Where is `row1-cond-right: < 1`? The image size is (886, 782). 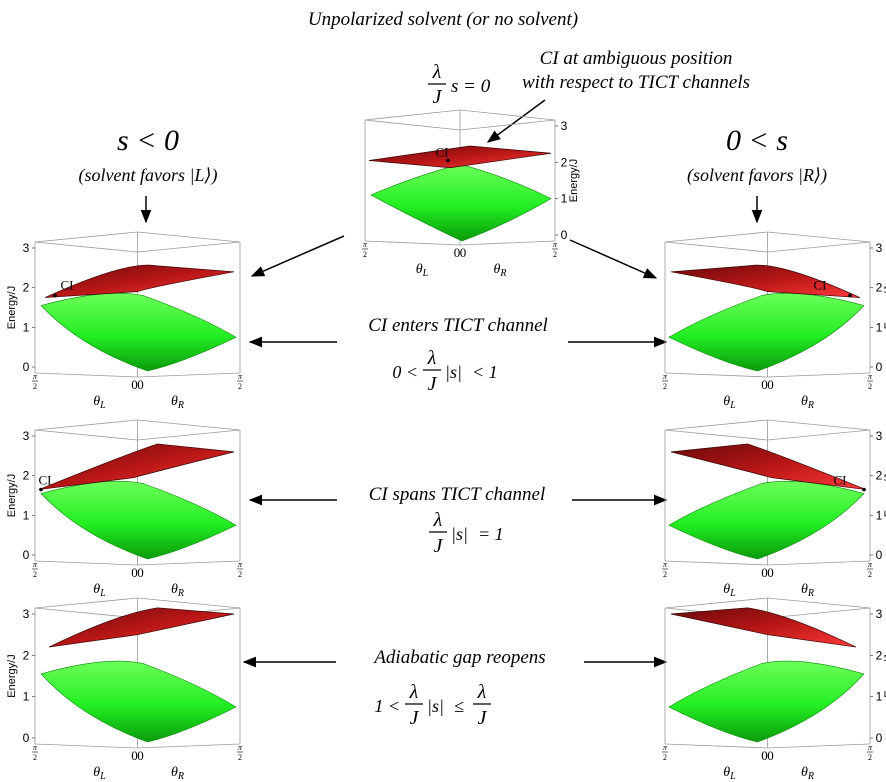
row1-cond-right: < 1 is located at coordinates (485, 372).